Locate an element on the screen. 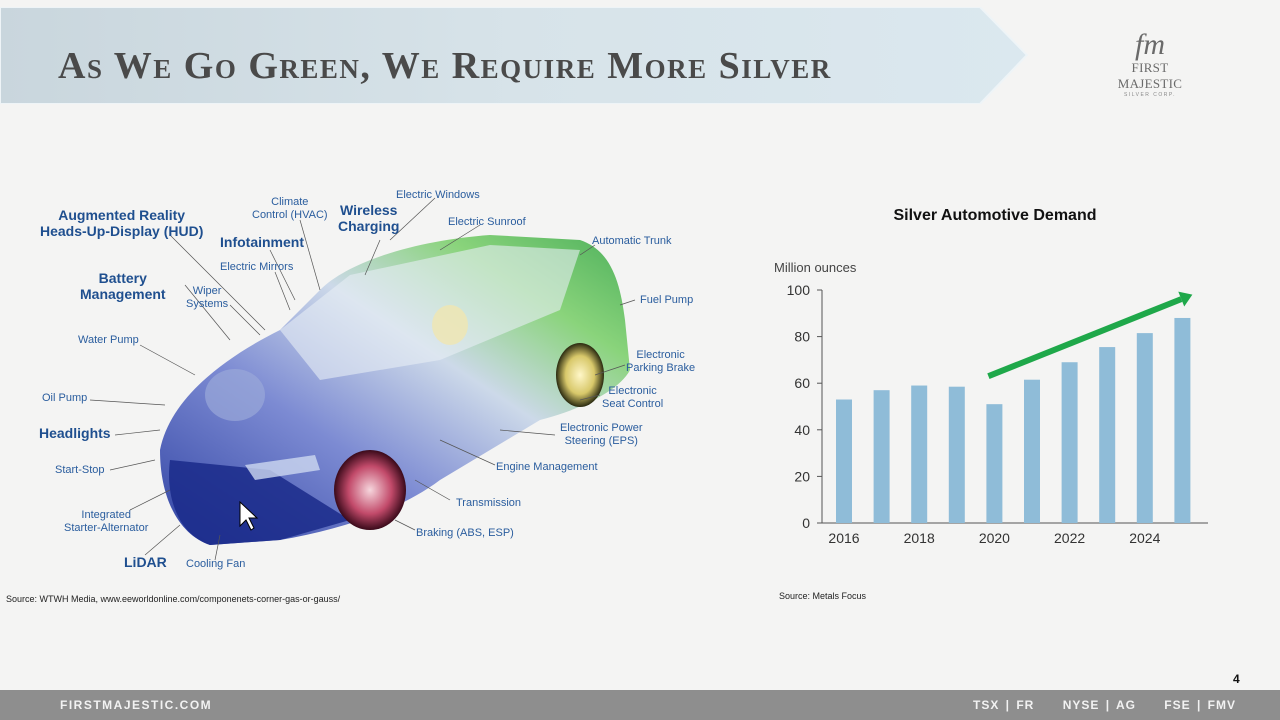 Image resolution: width=1280 pixels, height=720 pixels. label-oil: Oil Pump is located at coordinates (65, 398).